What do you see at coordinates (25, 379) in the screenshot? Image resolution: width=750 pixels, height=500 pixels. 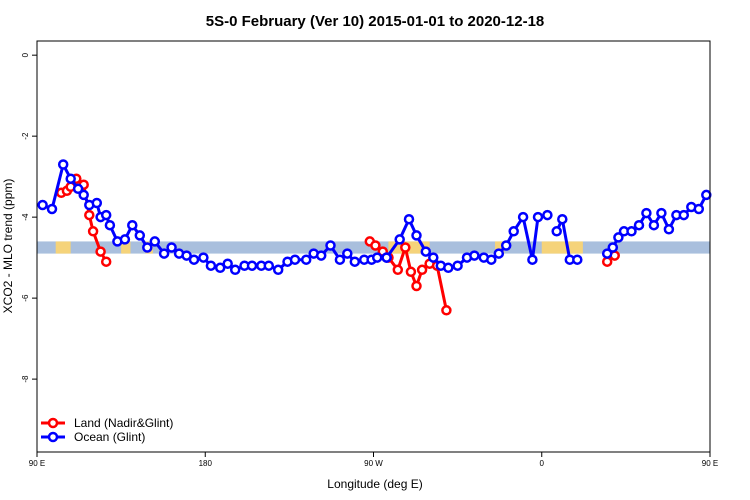 I see `y-tick-label: -8` at bounding box center [25, 379].